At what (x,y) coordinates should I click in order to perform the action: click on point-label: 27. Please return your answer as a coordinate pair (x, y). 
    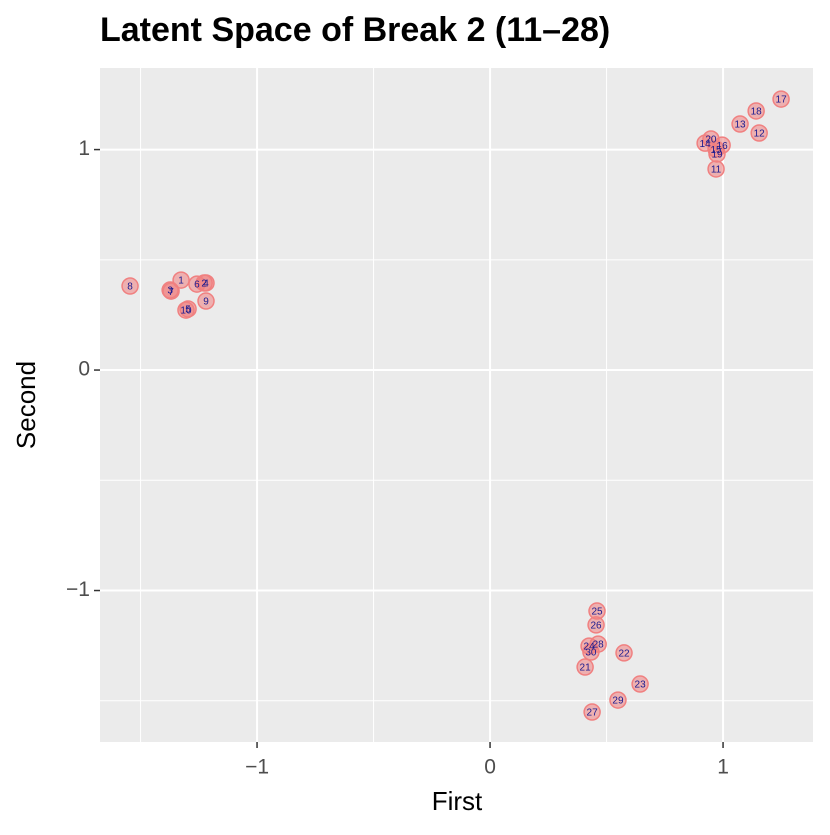
    Looking at the image, I should click on (593, 713).